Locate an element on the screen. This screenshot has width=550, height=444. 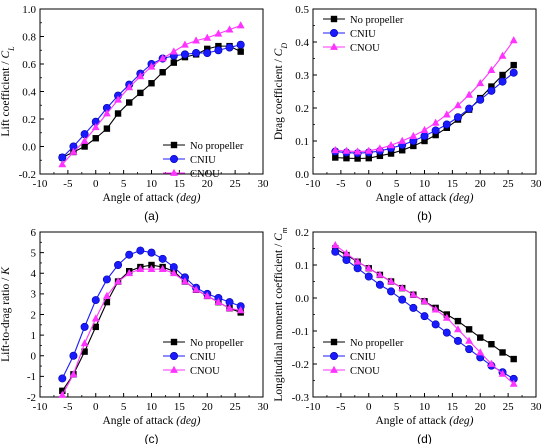
y-tick-label: 0.2 is located at coordinates (302, 233).